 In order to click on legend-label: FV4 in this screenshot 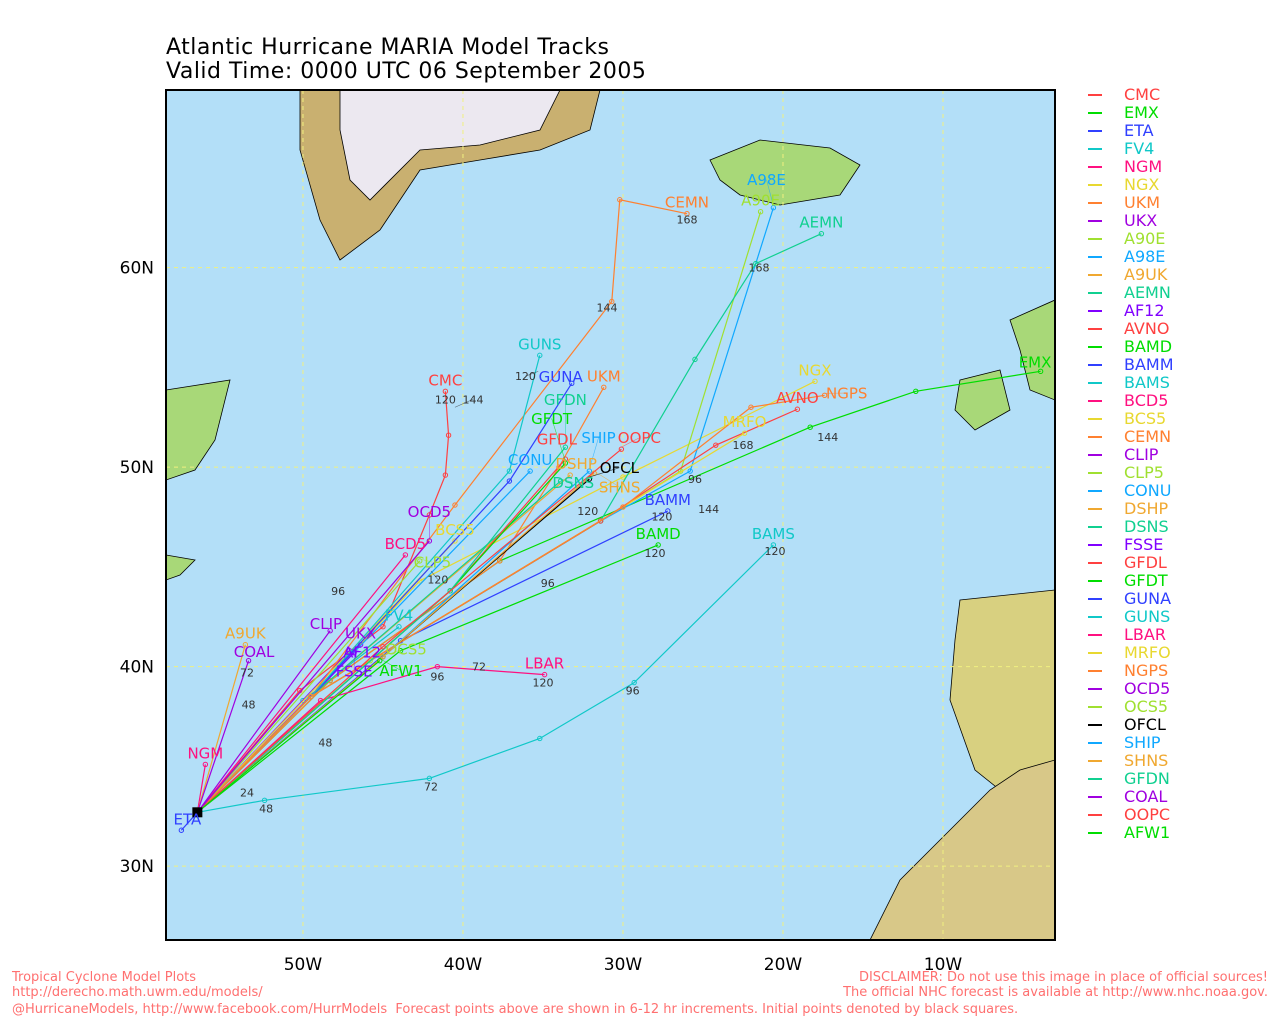, I will do `click(1139, 148)`.